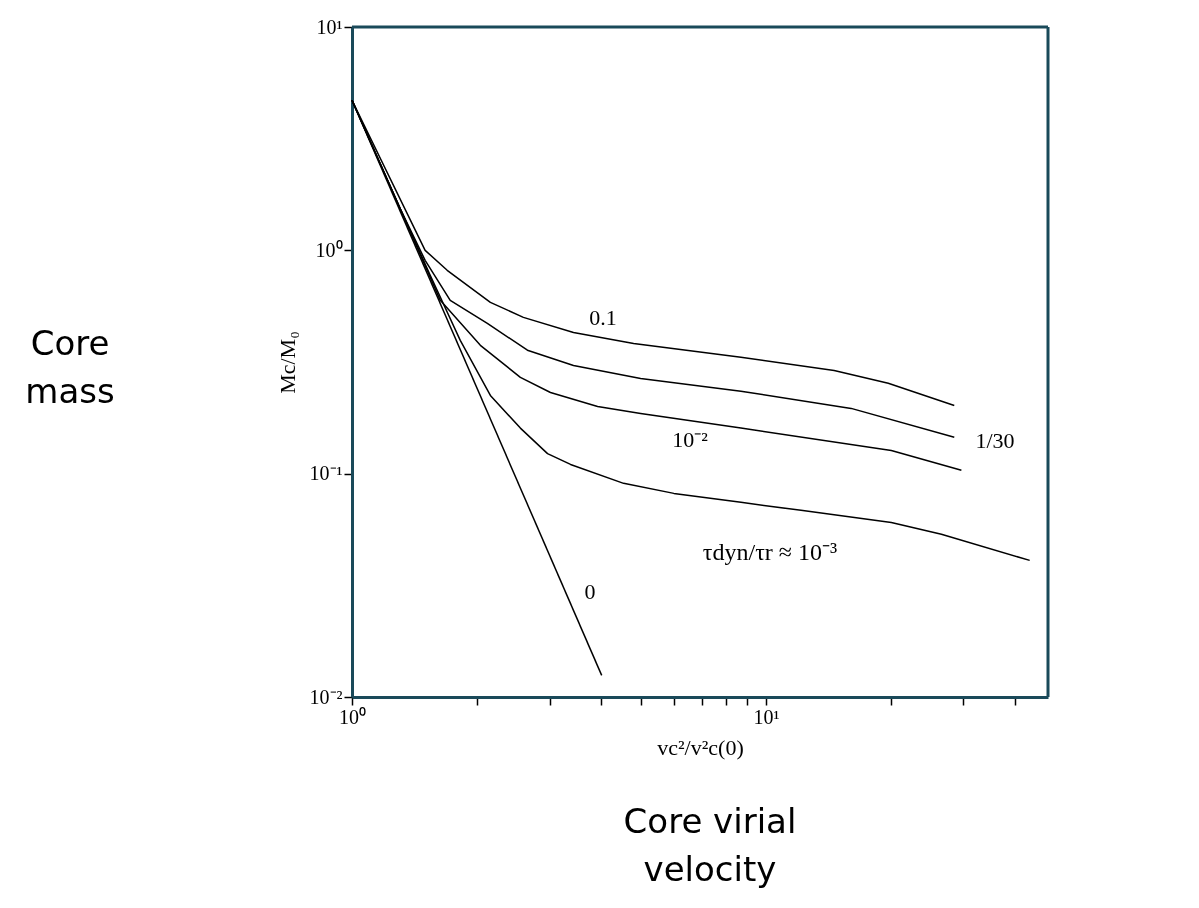 The image size is (1199, 908). I want to click on y-tick-label: 10¹, so click(329, 26).